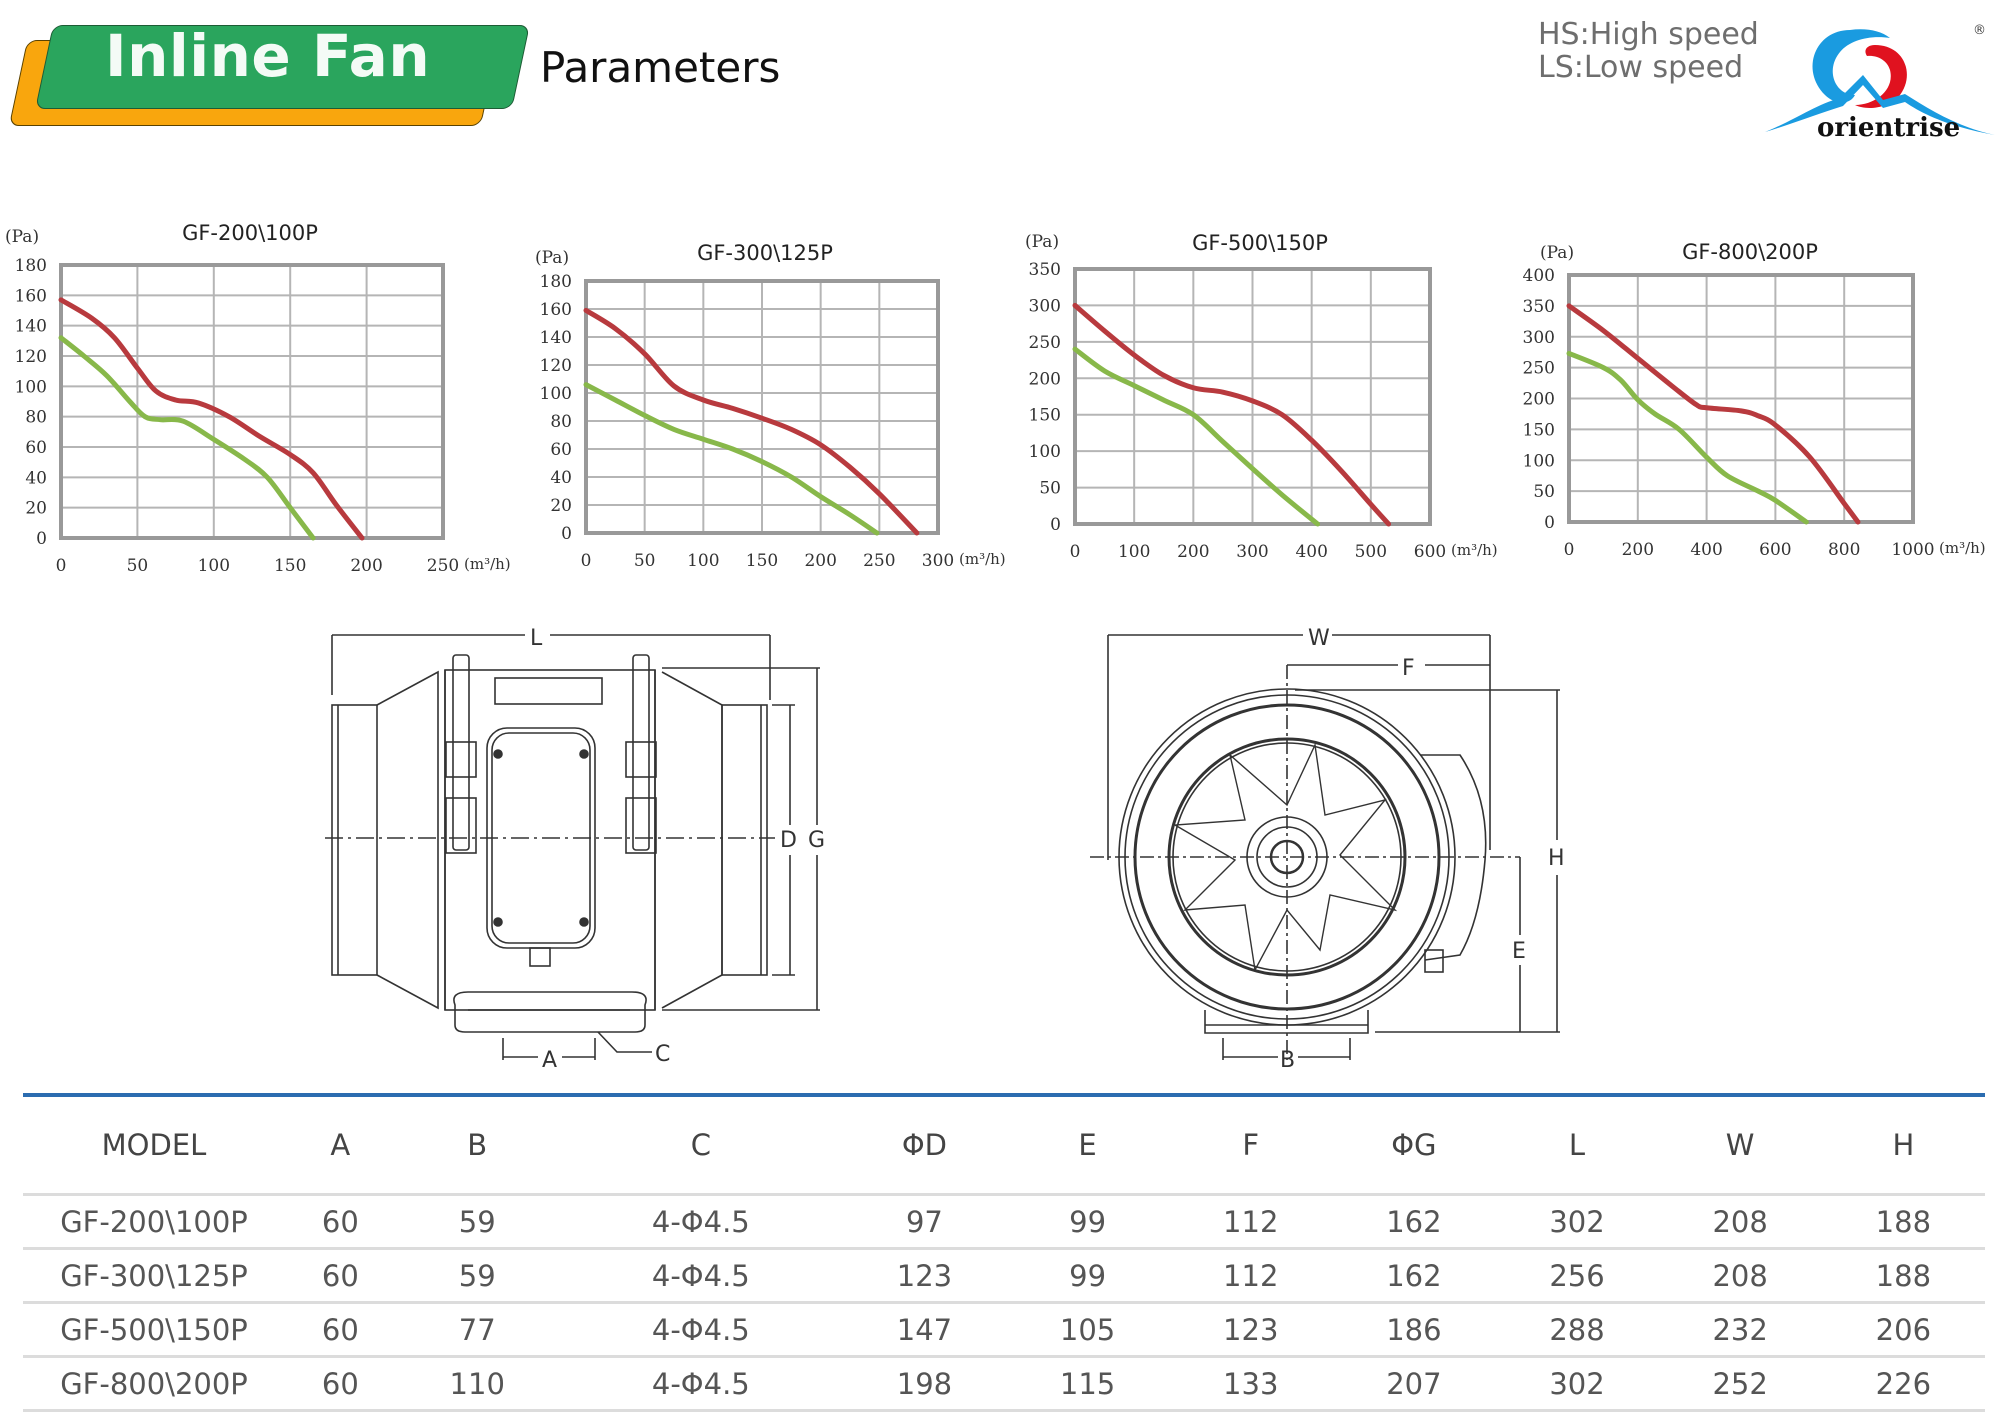  I want to click on y-tick-label: 40, so click(36, 478).